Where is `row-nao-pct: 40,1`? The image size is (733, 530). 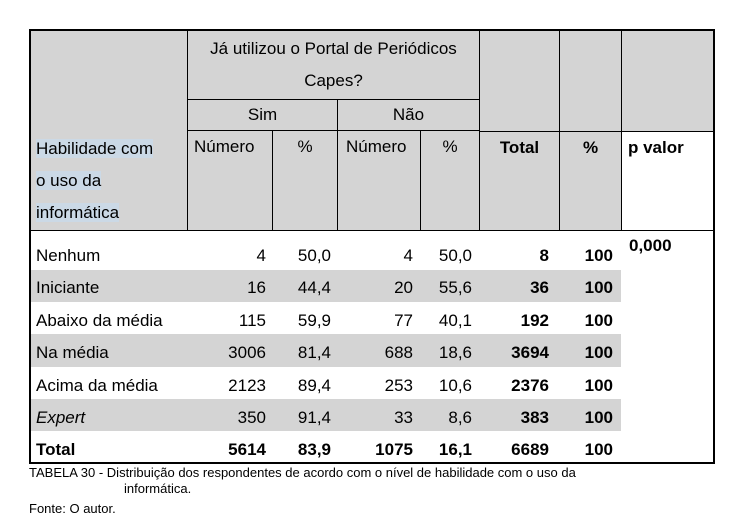 row-nao-pct: 40,1 is located at coordinates (455, 320).